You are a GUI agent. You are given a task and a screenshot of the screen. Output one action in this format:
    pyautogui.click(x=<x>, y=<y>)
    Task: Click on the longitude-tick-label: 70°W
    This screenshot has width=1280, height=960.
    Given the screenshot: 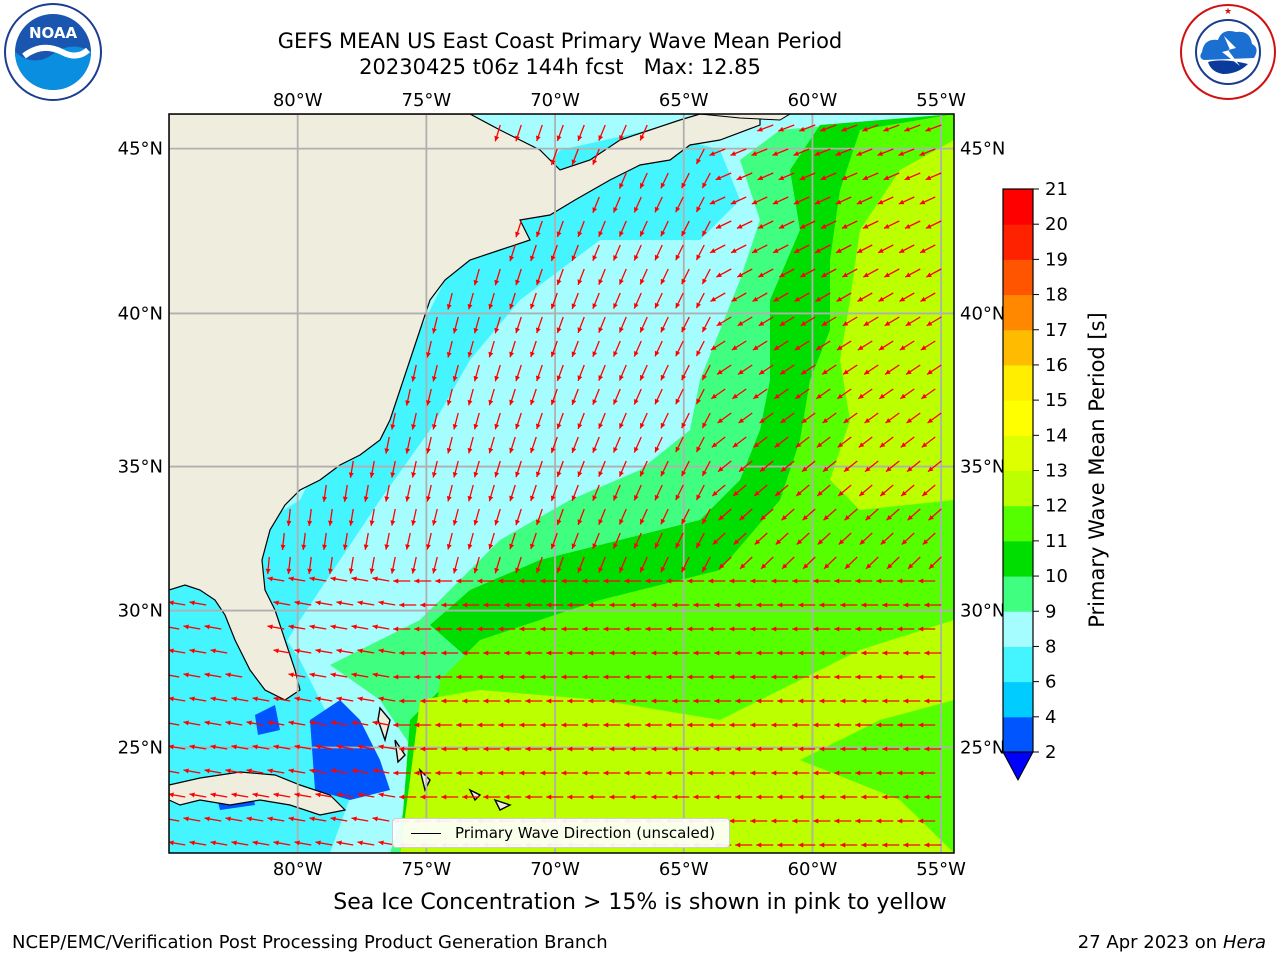 What is the action you would take?
    pyautogui.click(x=555, y=100)
    